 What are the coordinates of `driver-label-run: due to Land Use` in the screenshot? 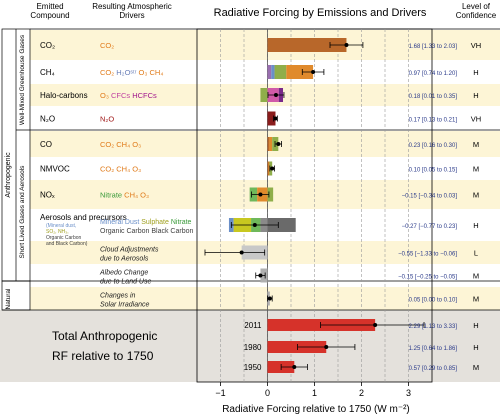 It's located at (125, 282).